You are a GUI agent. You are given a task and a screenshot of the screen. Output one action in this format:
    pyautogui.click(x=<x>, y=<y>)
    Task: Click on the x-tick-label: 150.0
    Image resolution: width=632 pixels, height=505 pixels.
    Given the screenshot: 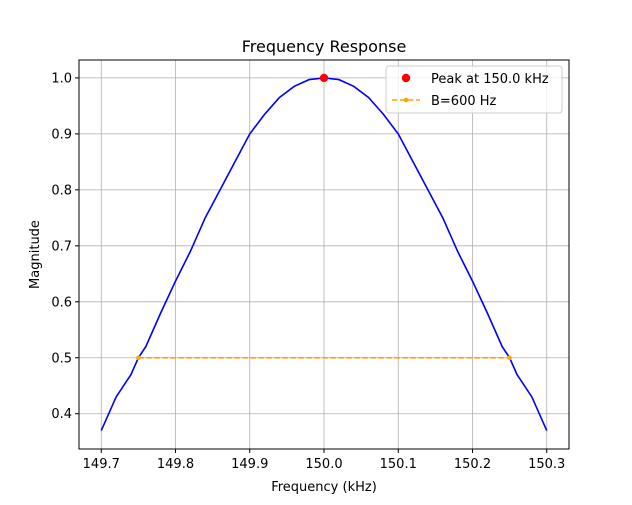 What is the action you would take?
    pyautogui.click(x=323, y=464)
    